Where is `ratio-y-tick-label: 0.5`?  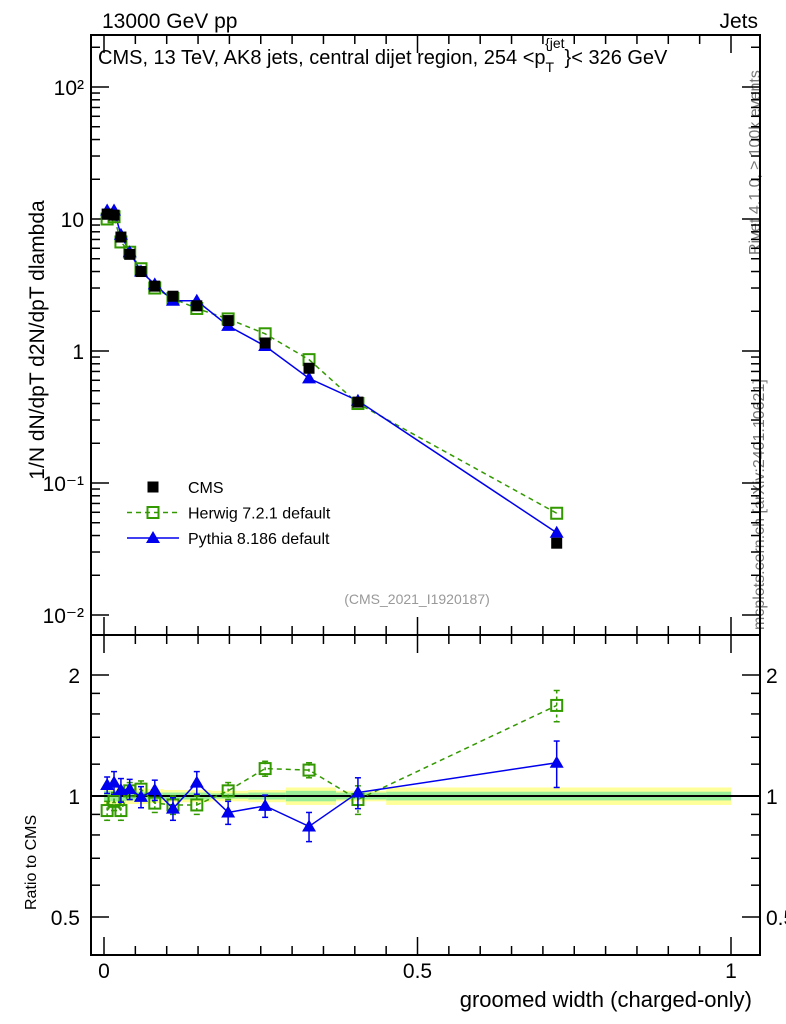 ratio-y-tick-label: 0.5 is located at coordinates (65, 918).